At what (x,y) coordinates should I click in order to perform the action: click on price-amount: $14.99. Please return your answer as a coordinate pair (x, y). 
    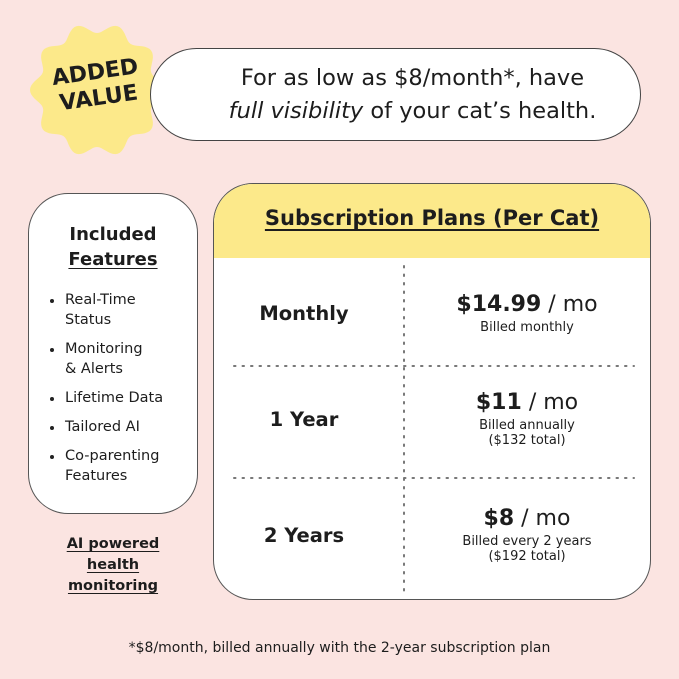
    Looking at the image, I should click on (499, 304).